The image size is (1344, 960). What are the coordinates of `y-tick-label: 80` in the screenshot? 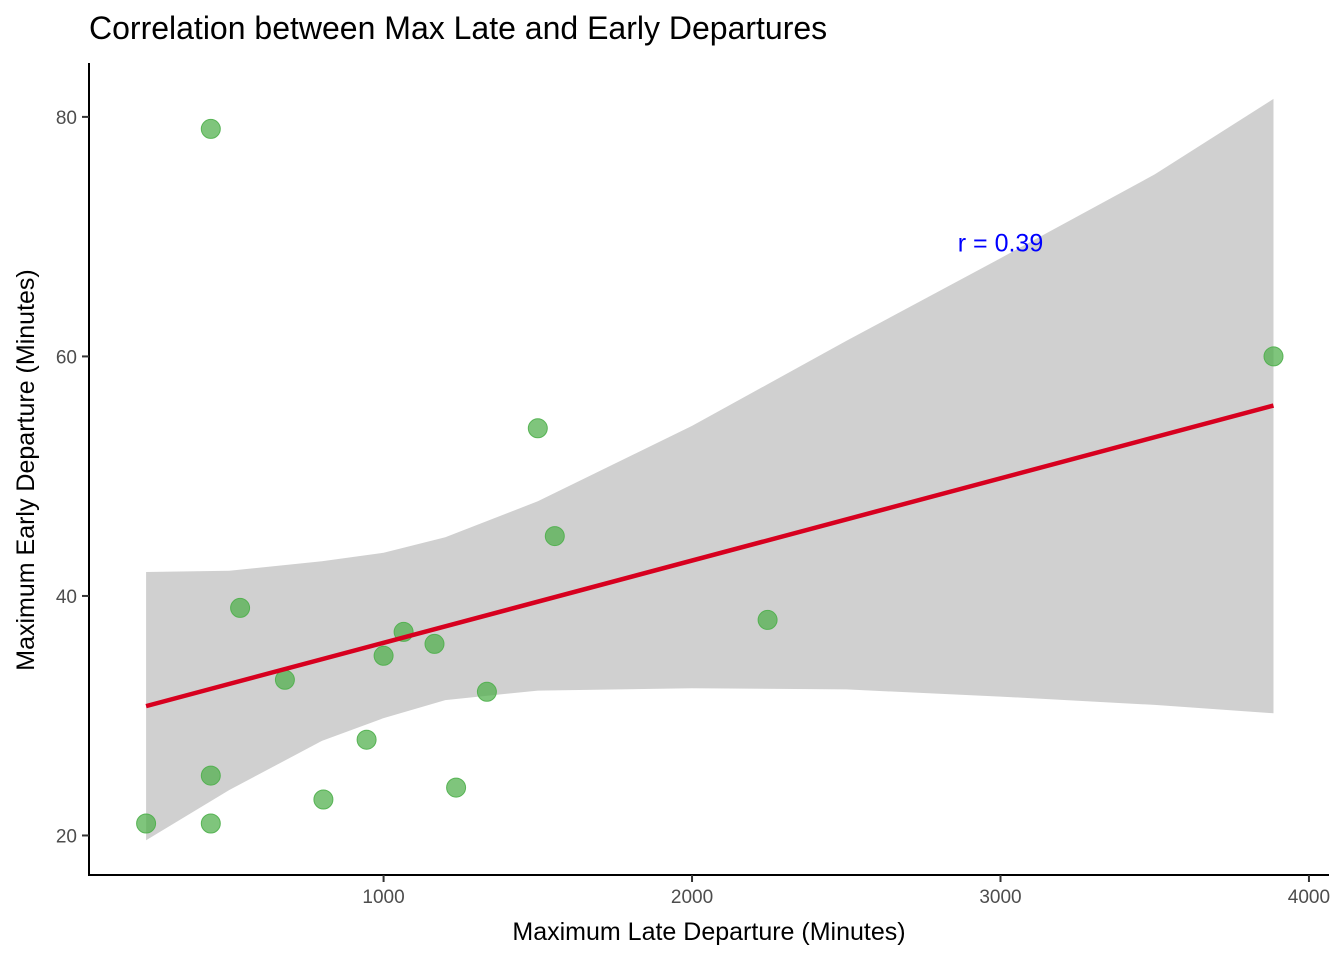 It's located at (66, 118).